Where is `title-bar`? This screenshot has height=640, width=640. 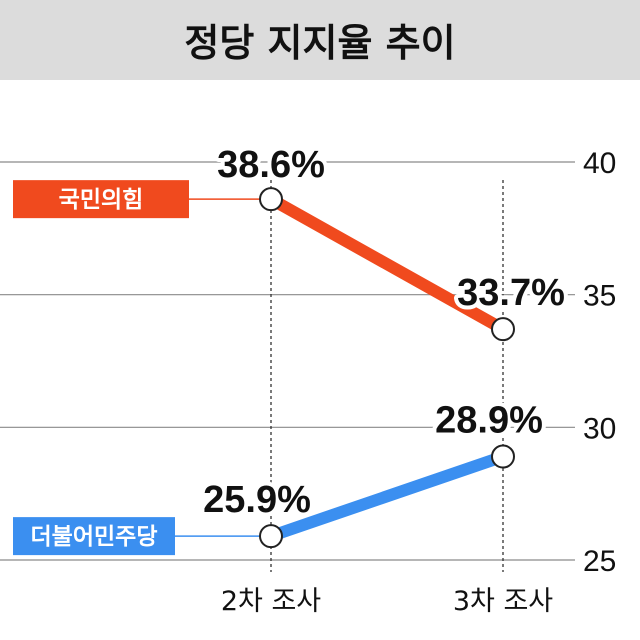 title-bar is located at coordinates (320, 40).